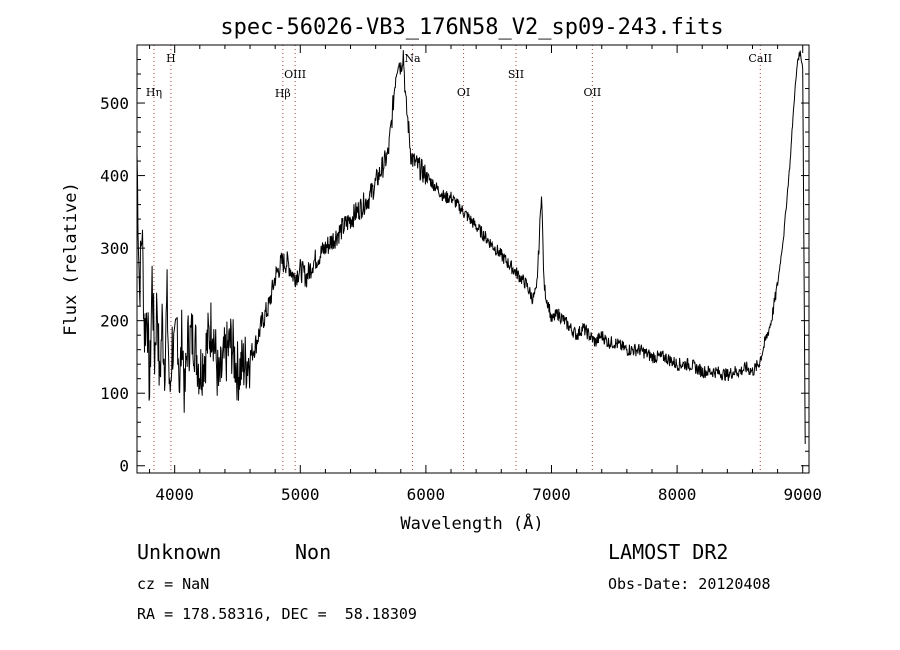  What do you see at coordinates (114, 176) in the screenshot?
I see `y-tick-label: 400` at bounding box center [114, 176].